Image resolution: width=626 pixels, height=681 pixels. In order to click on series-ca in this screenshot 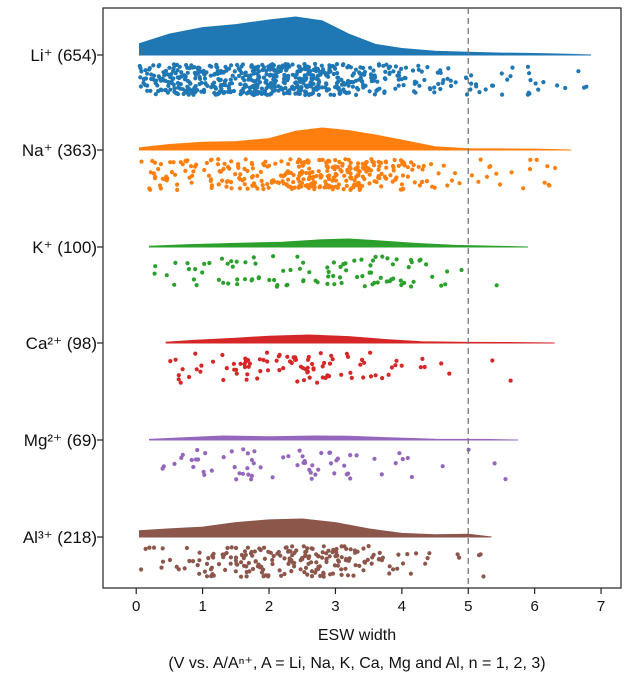, I will do `click(360, 359)`.